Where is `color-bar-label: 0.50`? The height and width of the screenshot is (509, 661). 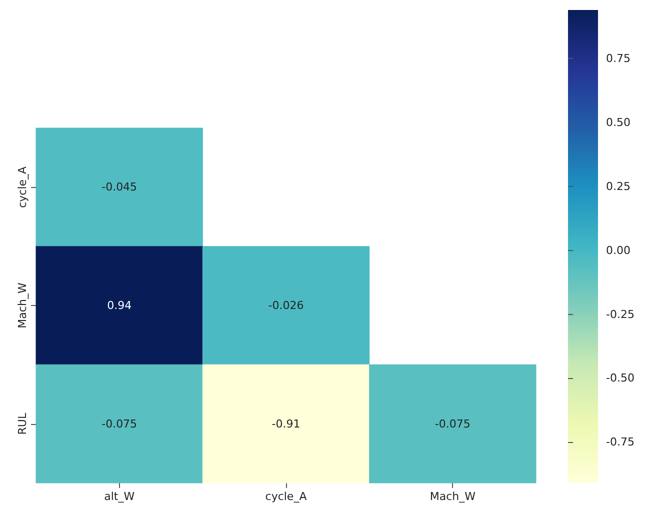 color-bar-label: 0.50 is located at coordinates (618, 122).